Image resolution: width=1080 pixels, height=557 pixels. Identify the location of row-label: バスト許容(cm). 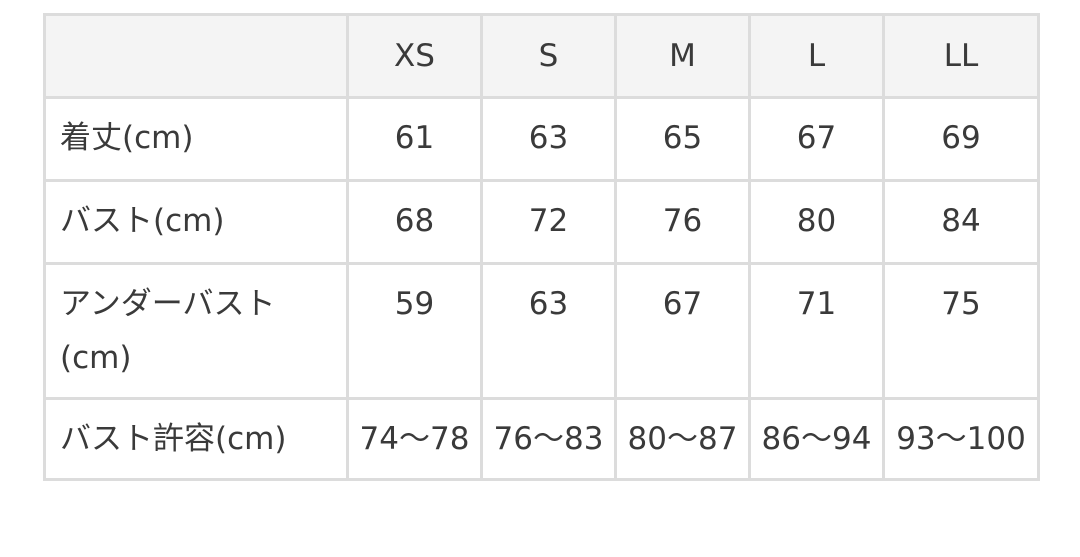
(196, 439).